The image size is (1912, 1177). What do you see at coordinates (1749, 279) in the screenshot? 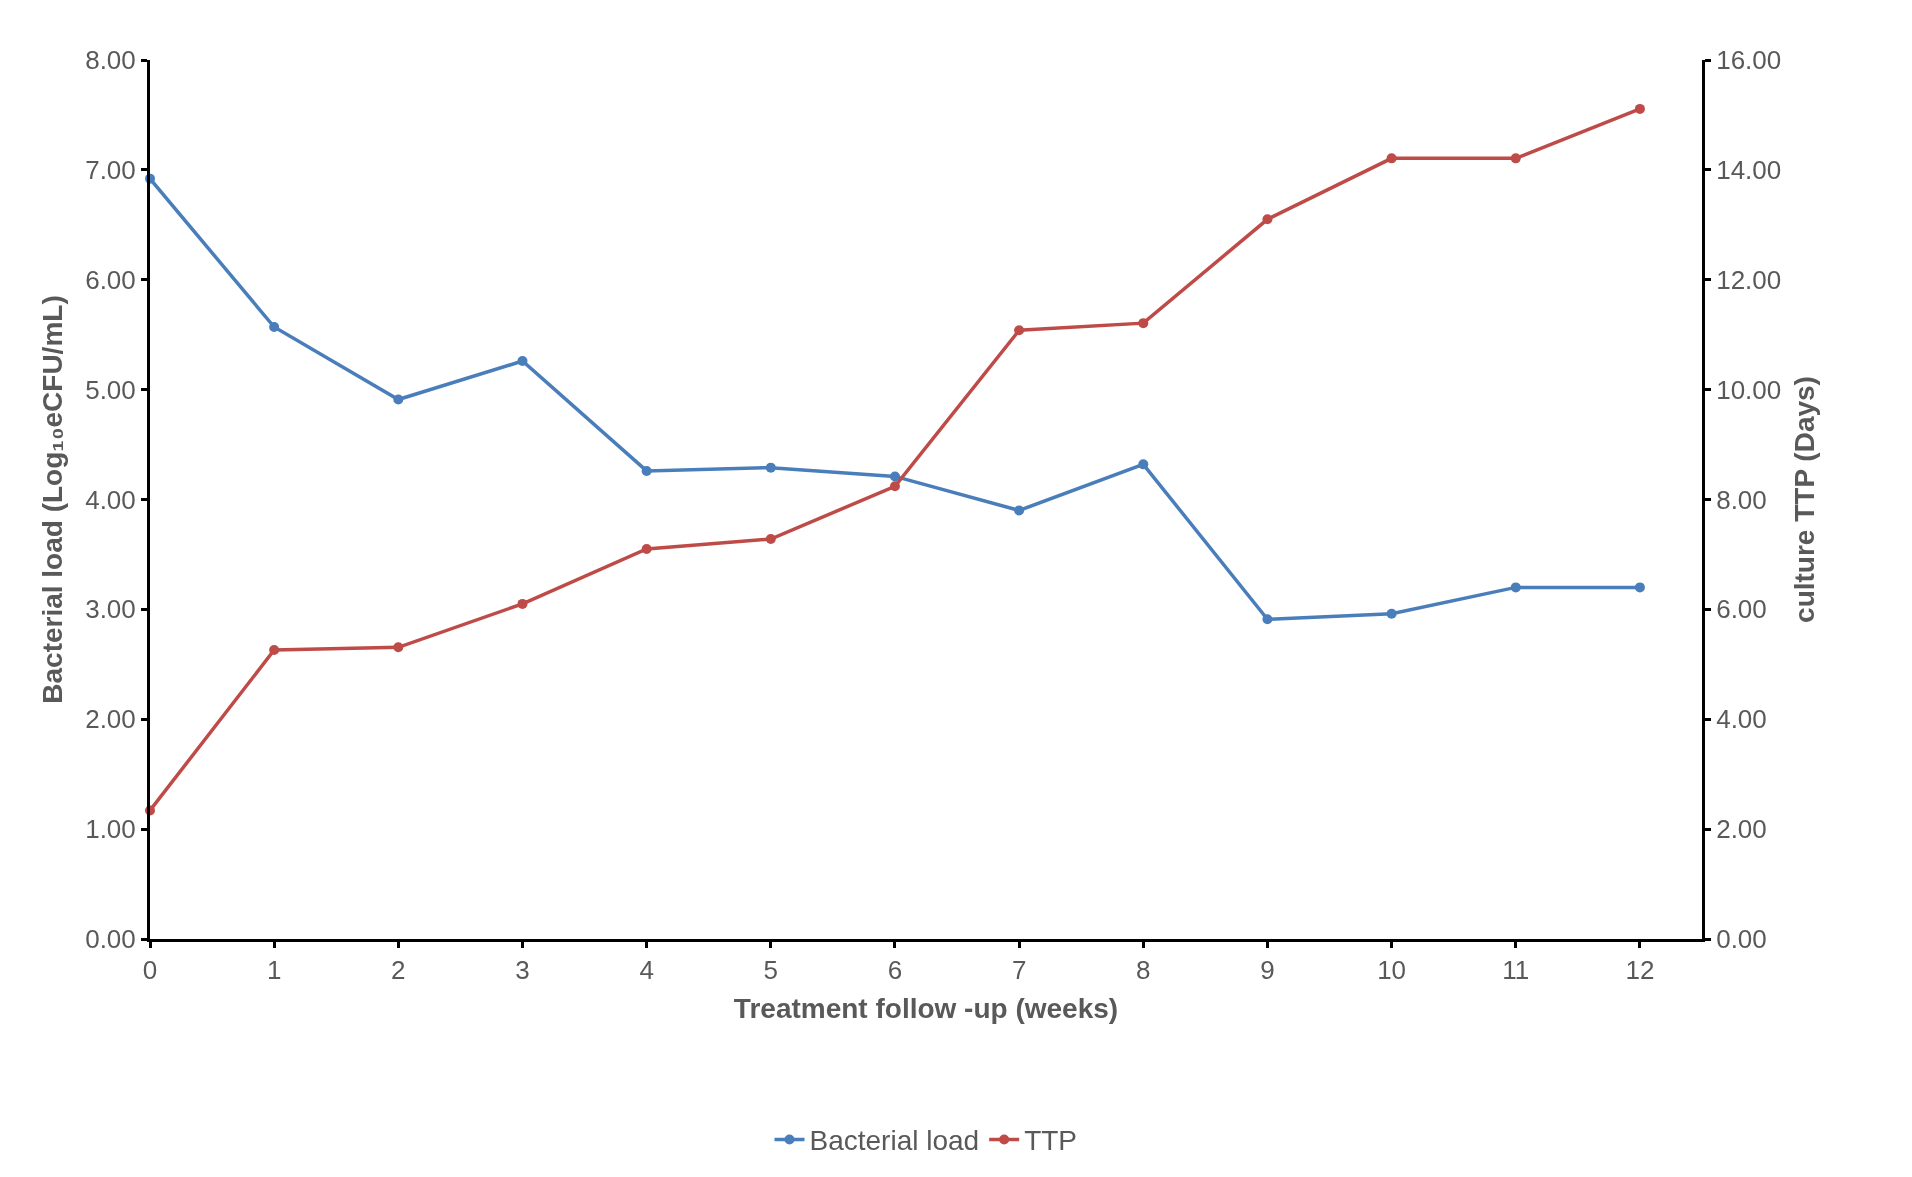
I see `y2-tick-label: 12.00` at bounding box center [1749, 279].